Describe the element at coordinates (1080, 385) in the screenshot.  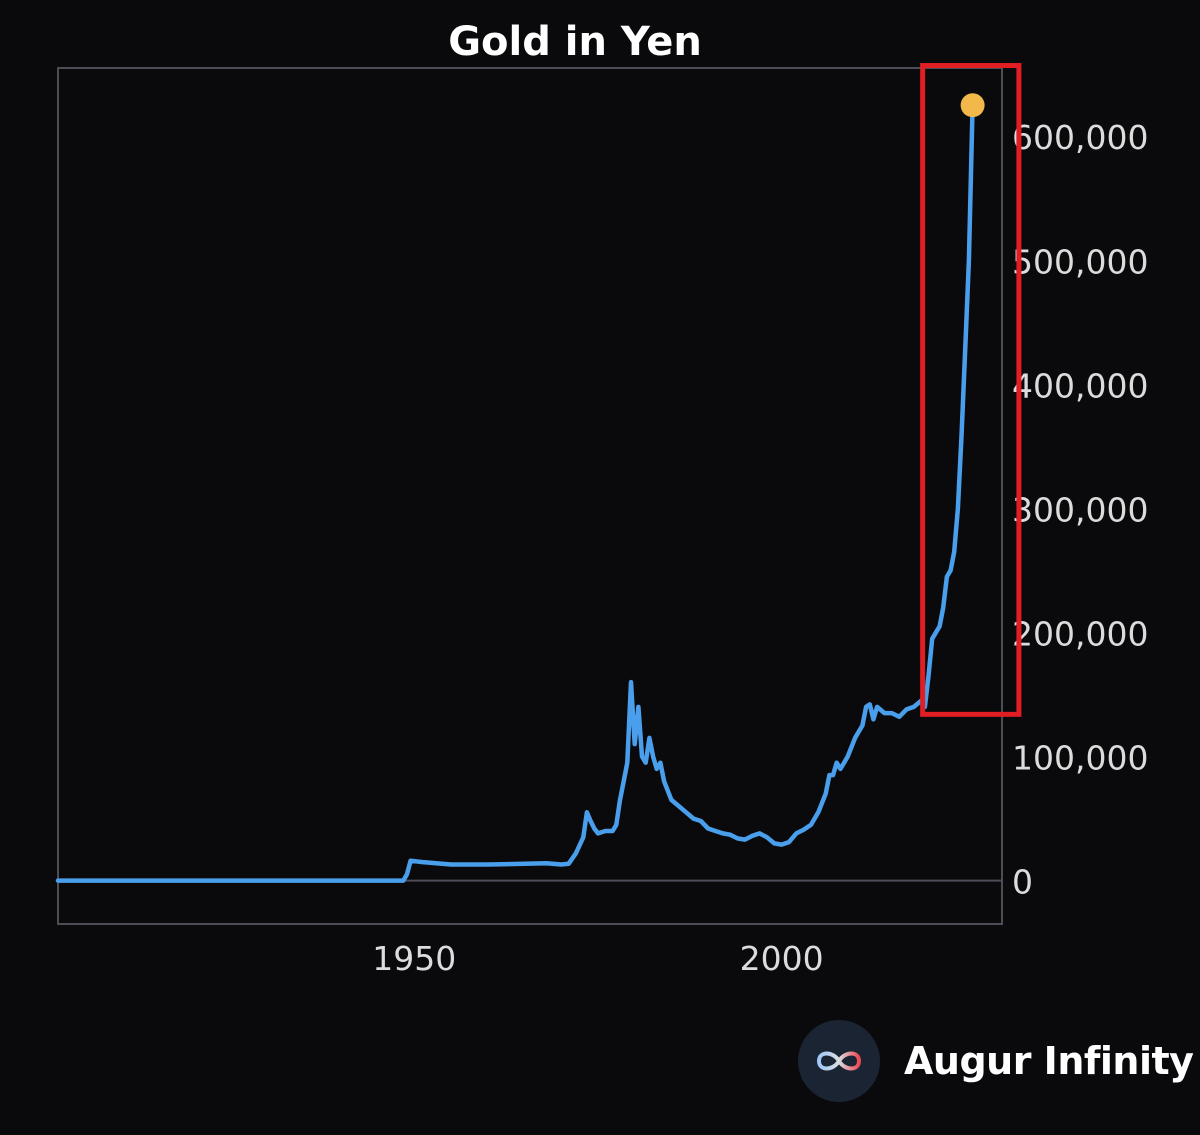
I see `y-tick-label: 400,000` at that location.